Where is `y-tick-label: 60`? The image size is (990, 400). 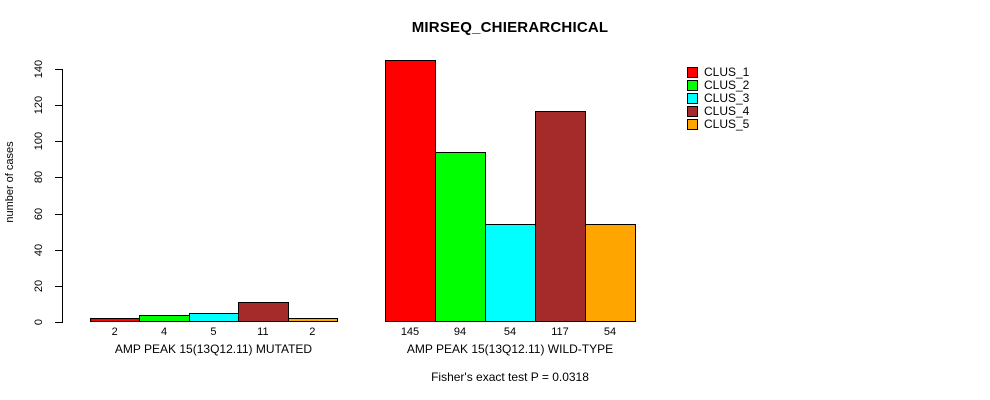
y-tick-label: 60 is located at coordinates (39, 213).